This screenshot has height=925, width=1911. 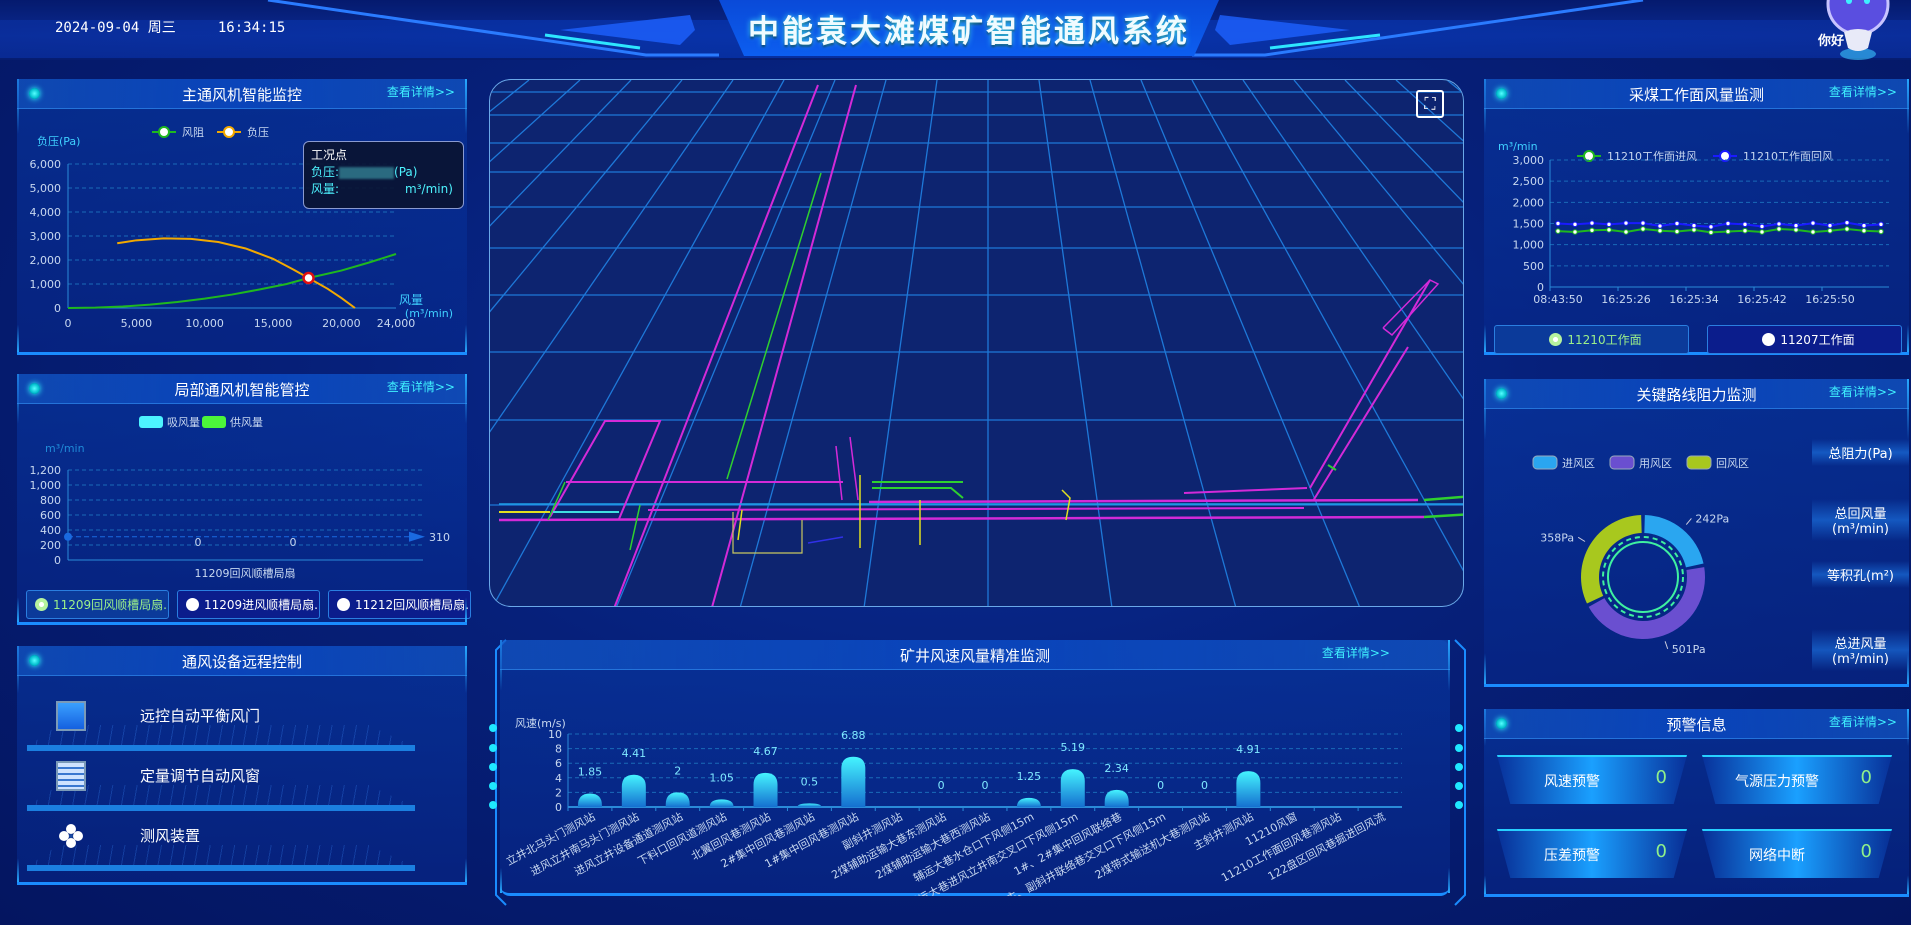 What do you see at coordinates (1777, 856) in the screenshot?
I see `warning-label: 网络中断` at bounding box center [1777, 856].